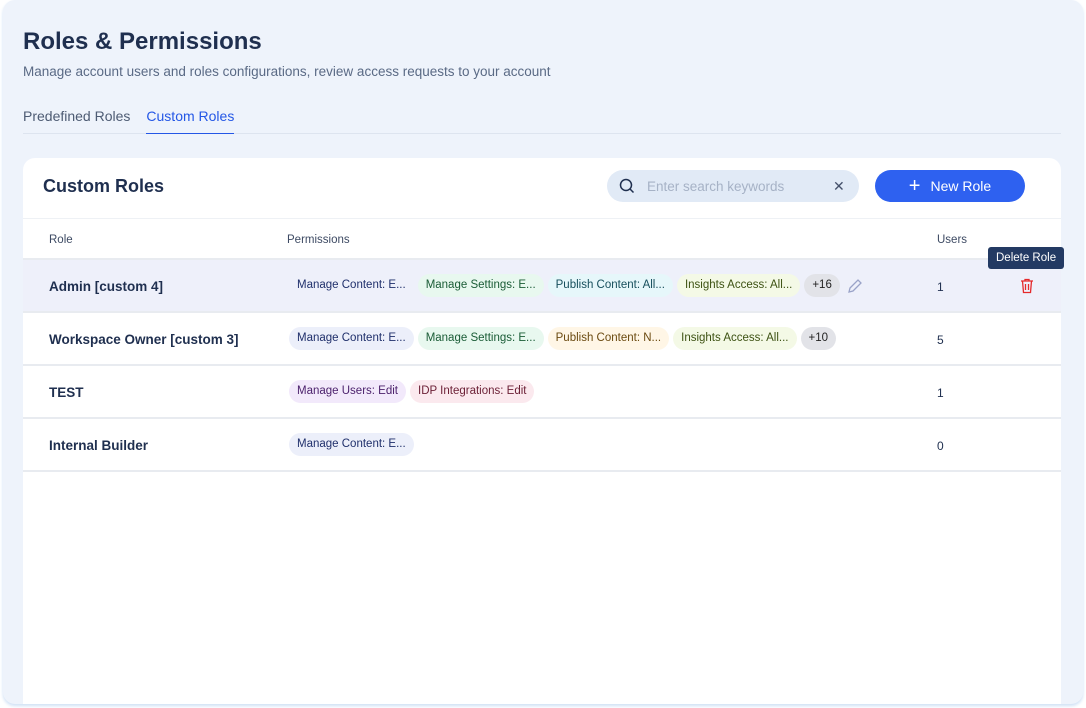  I want to click on role-name: Workspace Owner [custom 3], so click(144, 339).